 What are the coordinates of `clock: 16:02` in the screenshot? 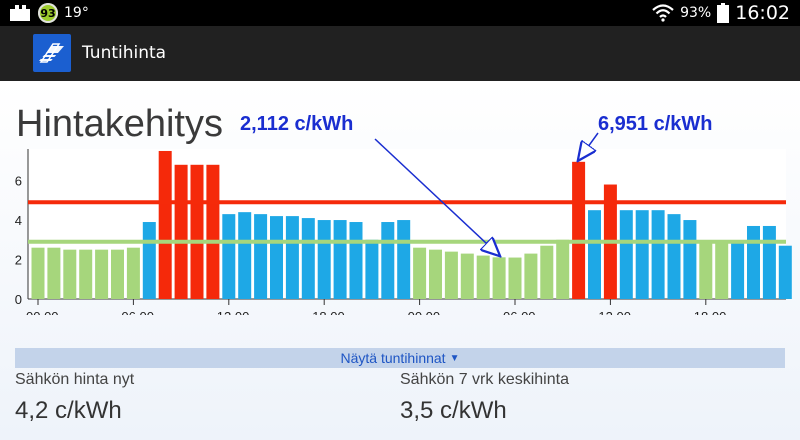 It's located at (762, 13).